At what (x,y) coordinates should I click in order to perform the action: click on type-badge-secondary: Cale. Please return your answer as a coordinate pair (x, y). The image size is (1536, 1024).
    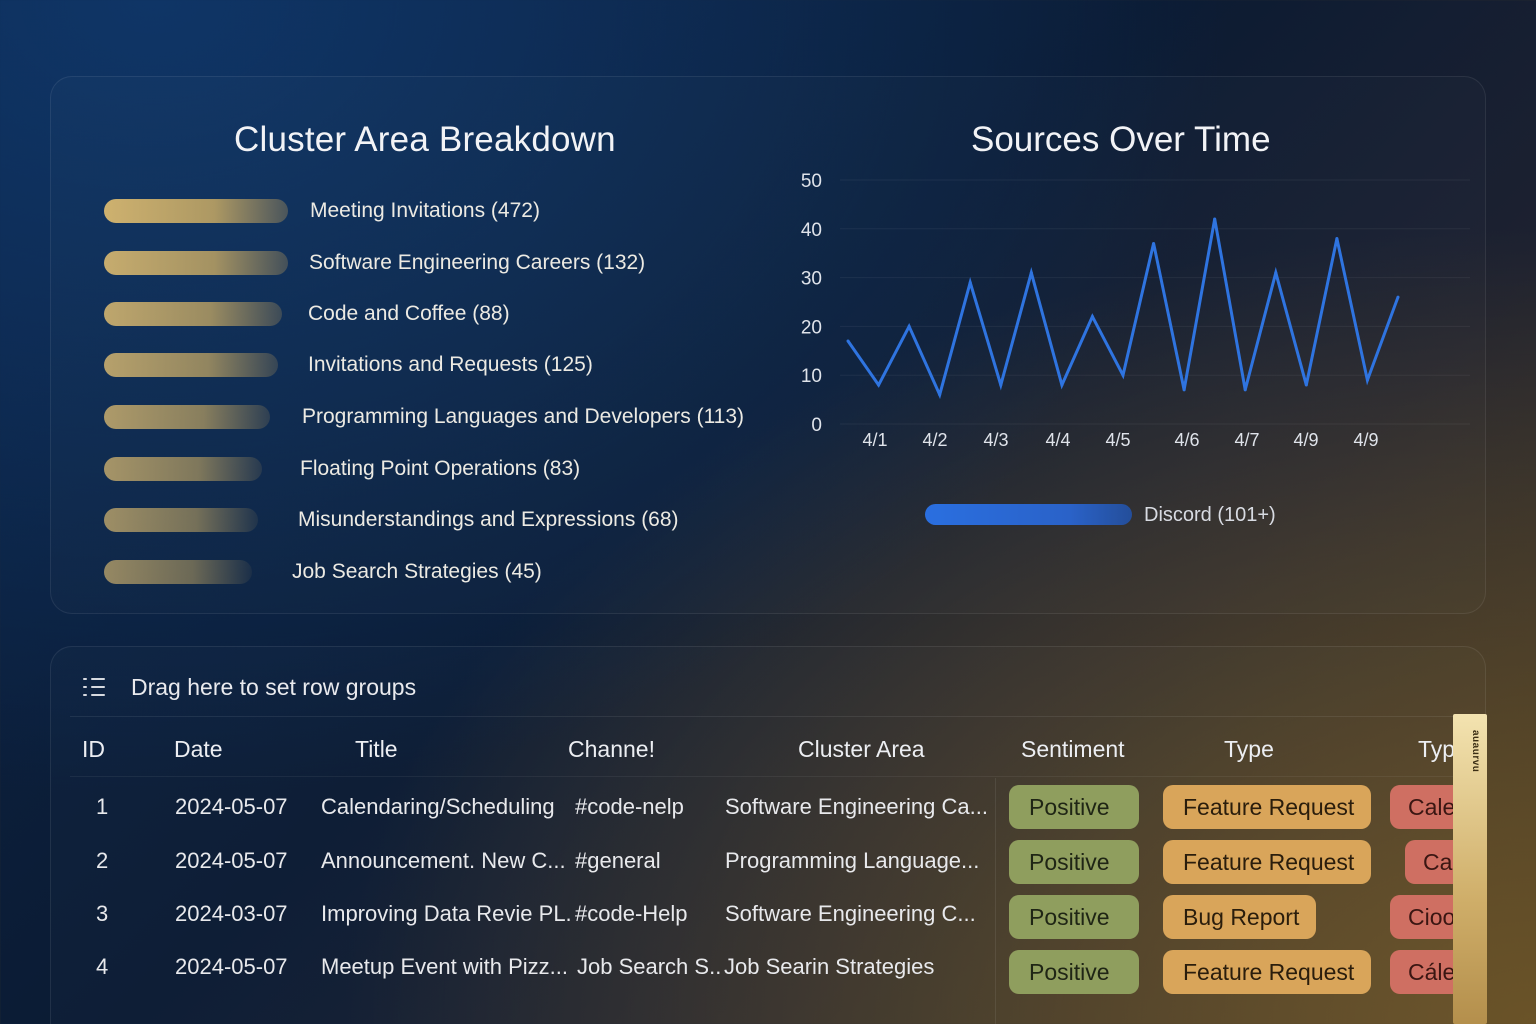
    Looking at the image, I should click on (1421, 807).